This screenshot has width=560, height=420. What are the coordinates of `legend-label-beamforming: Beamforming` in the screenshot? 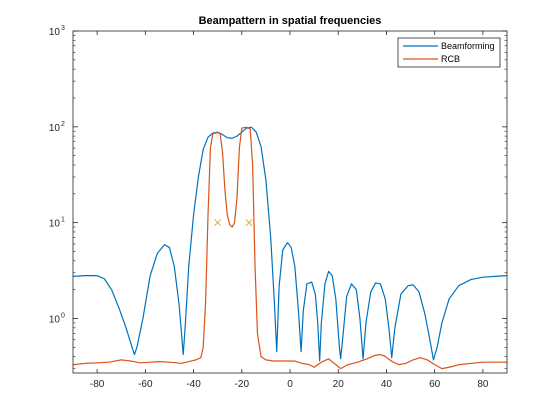 It's located at (468, 46).